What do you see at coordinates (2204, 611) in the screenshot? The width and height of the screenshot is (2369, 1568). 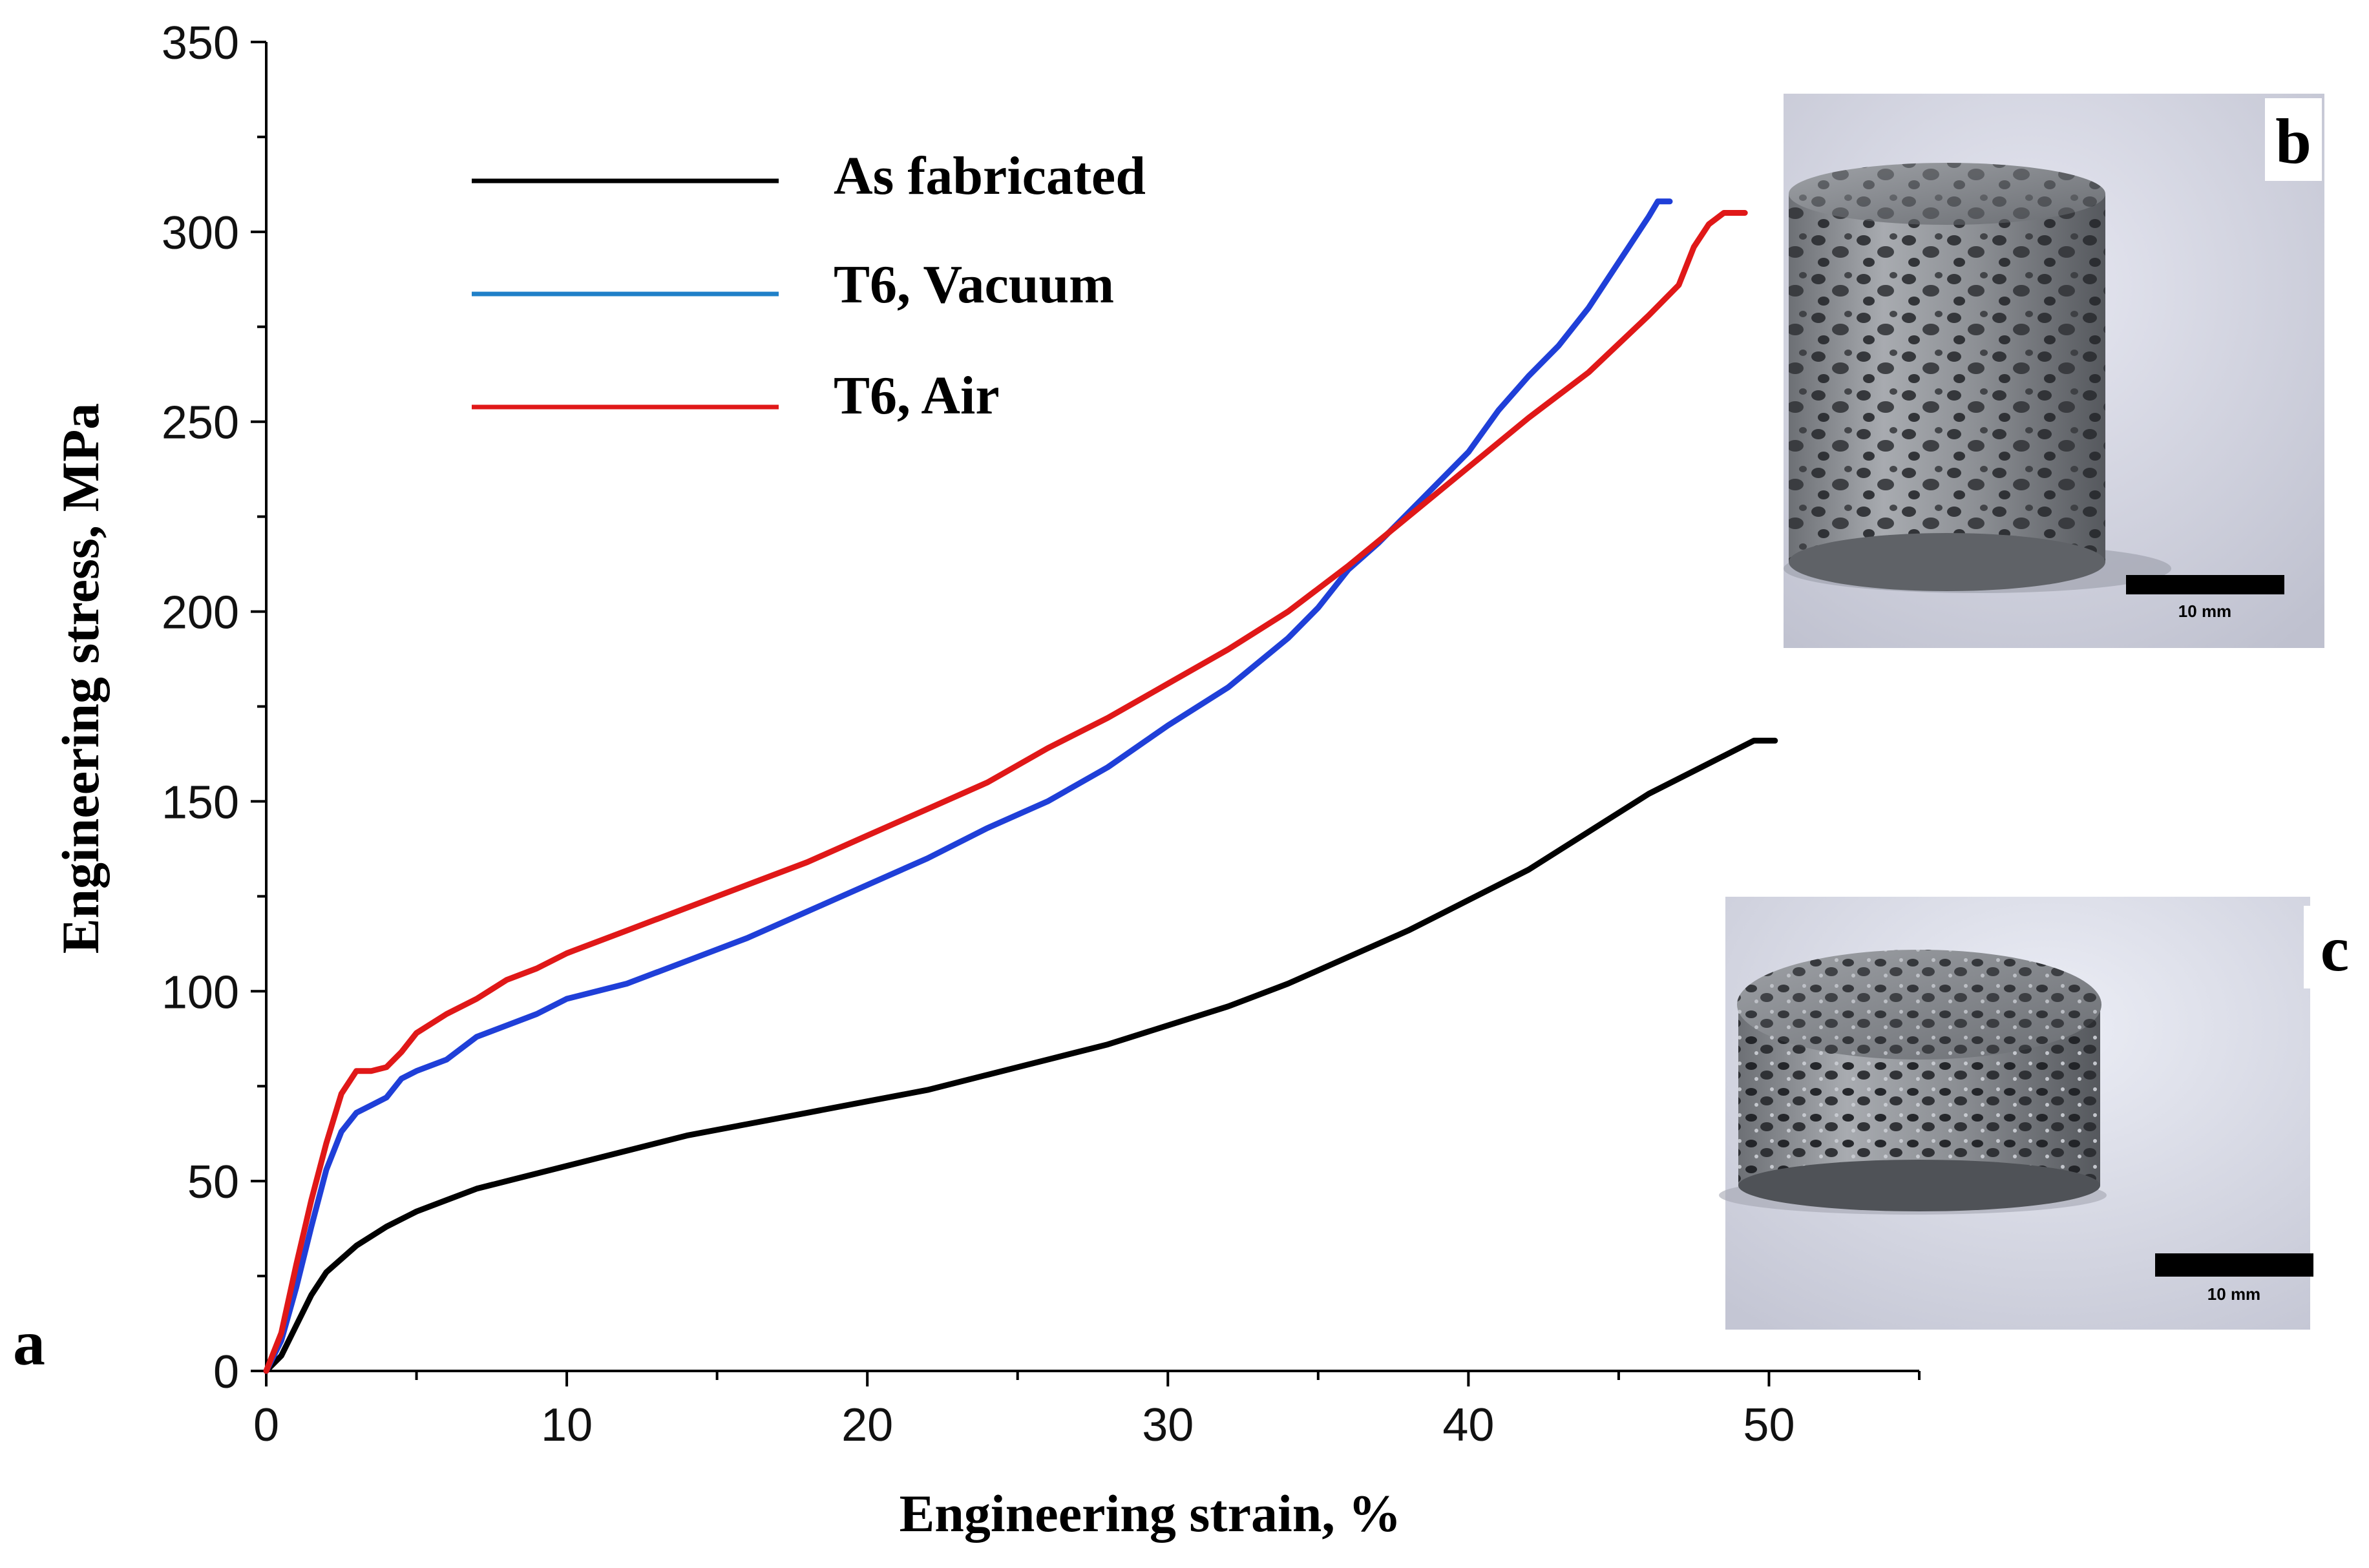 I see `inset-b-scale-label: 10 mm` at bounding box center [2204, 611].